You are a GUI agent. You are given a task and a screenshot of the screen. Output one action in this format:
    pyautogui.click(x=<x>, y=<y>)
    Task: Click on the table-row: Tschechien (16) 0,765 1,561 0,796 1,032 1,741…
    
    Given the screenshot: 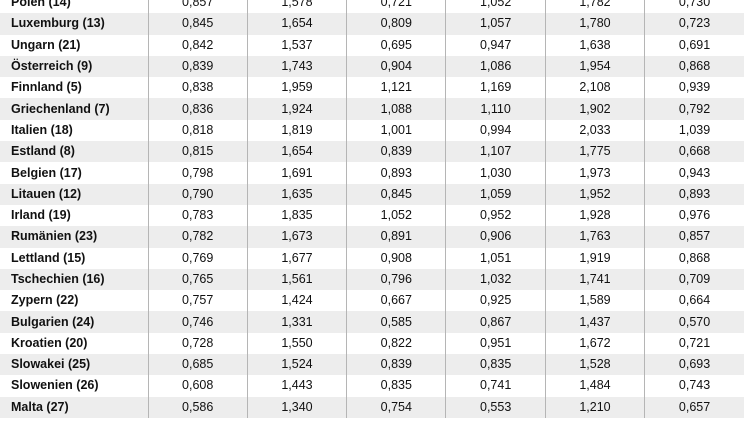 What is the action you would take?
    pyautogui.click(x=372, y=279)
    